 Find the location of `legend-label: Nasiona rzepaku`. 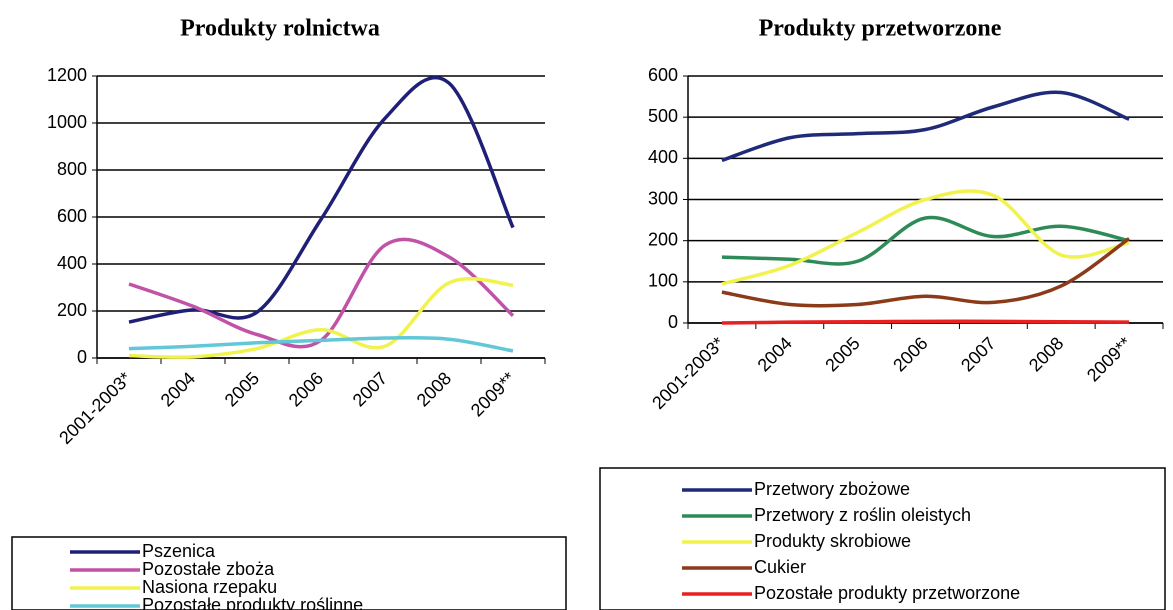

legend-label: Nasiona rzepaku is located at coordinates (209, 587).